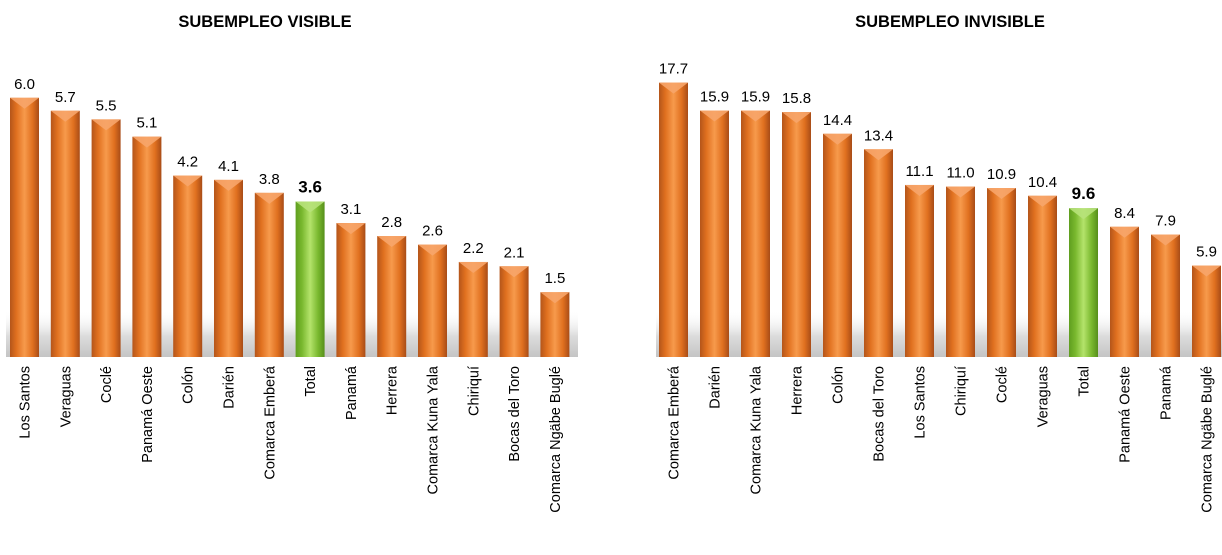 This screenshot has width=1222, height=555. Describe the element at coordinates (1124, 213) in the screenshot. I see `value-label-panama-oeste: 8.4` at that location.